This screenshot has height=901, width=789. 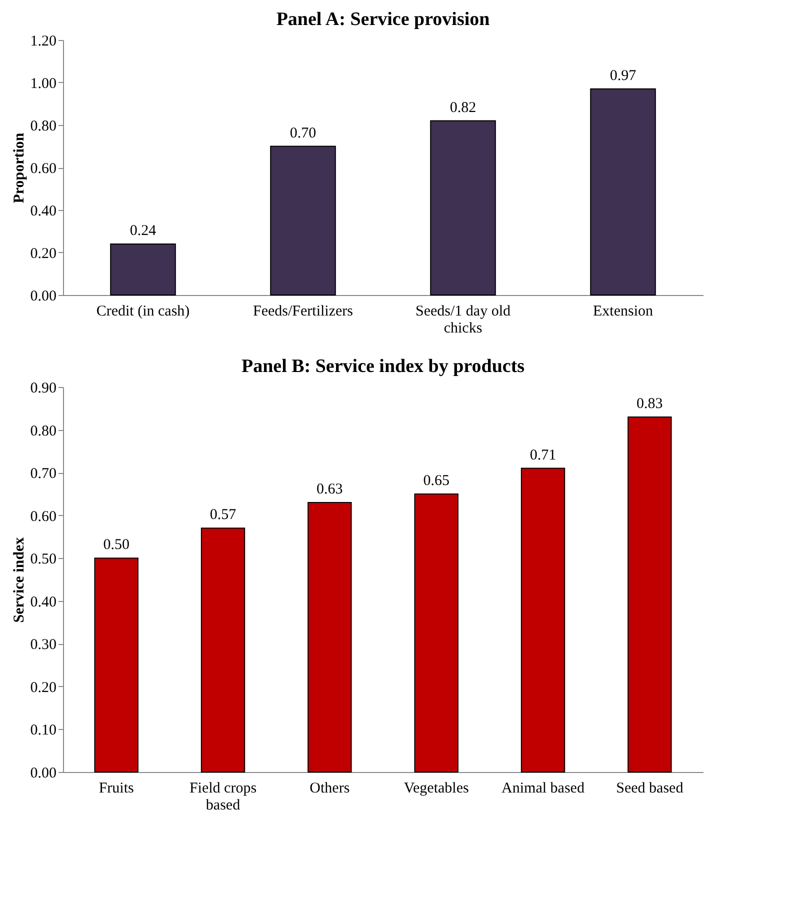 I want to click on y-tick-label: 0.90, so click(x=43, y=388).